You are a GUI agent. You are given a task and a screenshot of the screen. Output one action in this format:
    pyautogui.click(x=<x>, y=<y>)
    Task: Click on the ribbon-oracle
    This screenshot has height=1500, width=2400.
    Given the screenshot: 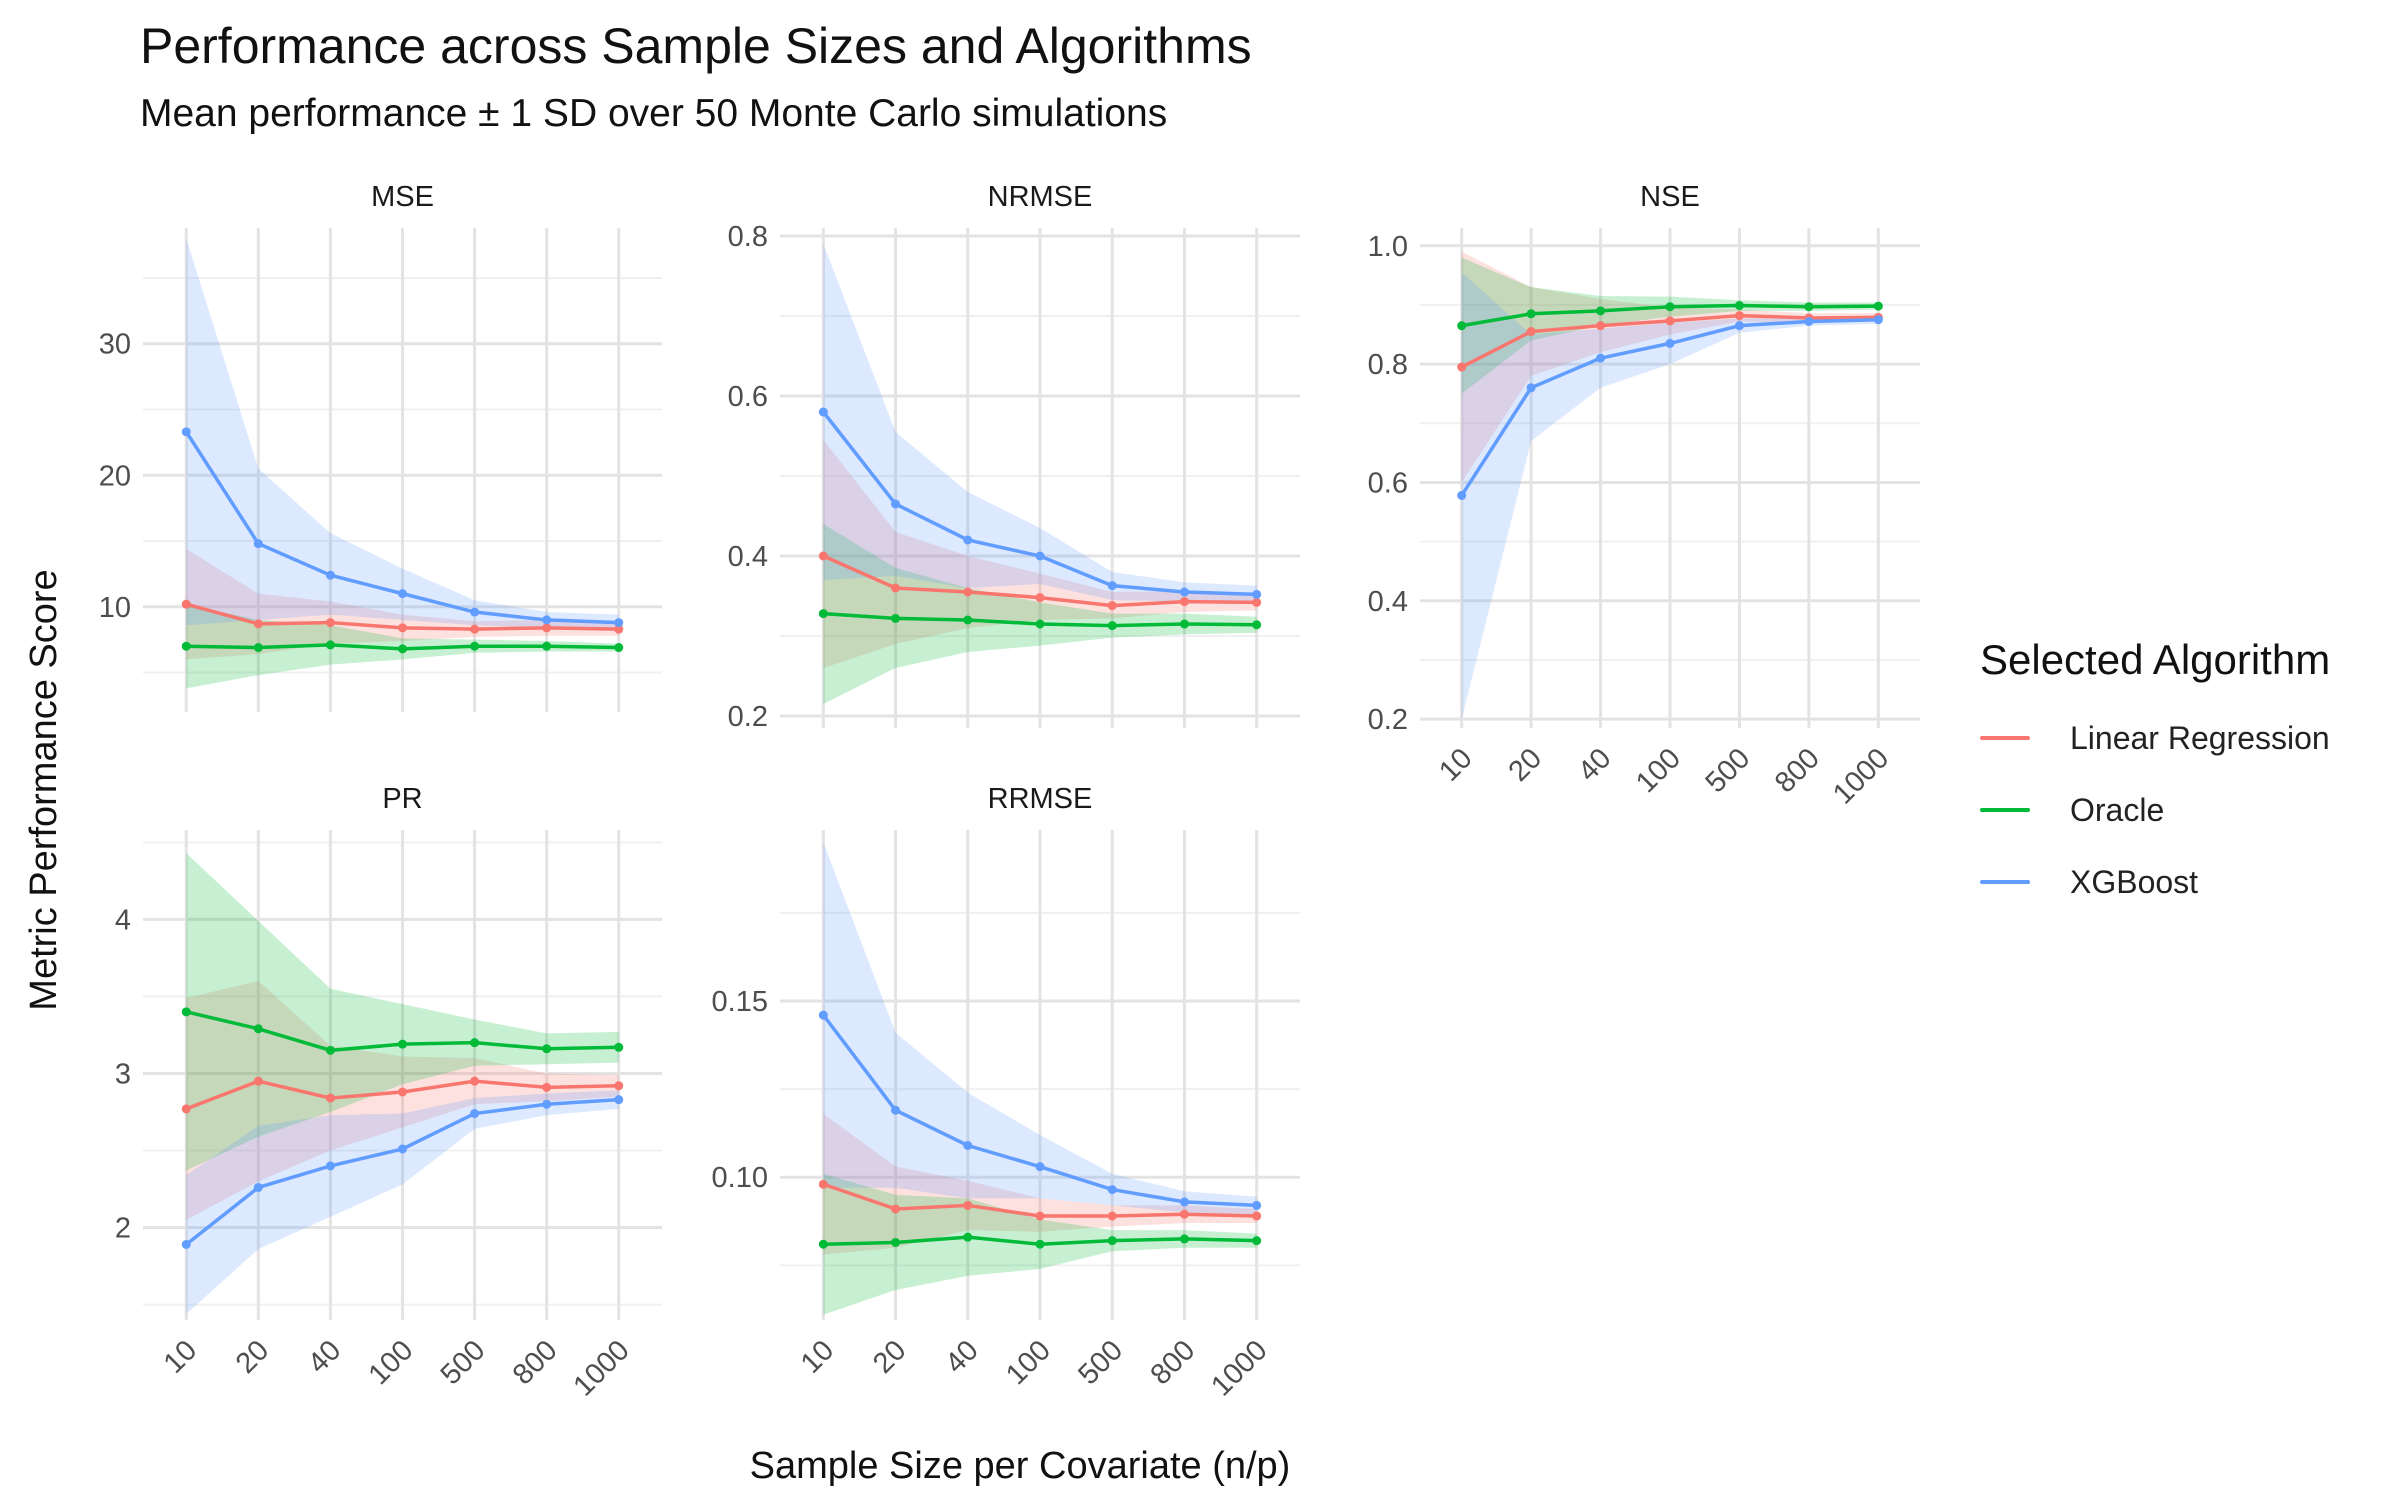 What is the action you would take?
    pyautogui.click(x=1040, y=614)
    